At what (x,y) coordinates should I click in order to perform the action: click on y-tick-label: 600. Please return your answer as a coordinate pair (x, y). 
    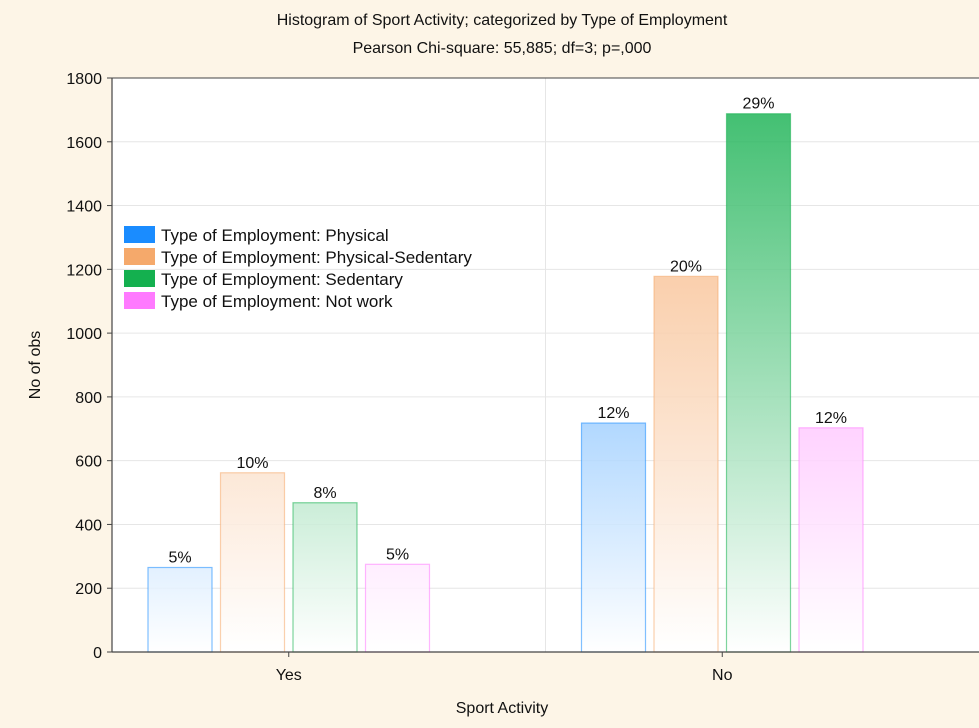
    Looking at the image, I should click on (88, 462).